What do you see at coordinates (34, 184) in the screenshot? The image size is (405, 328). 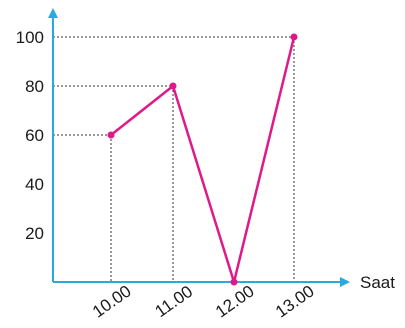 I see `y-tick-label: 40` at bounding box center [34, 184].